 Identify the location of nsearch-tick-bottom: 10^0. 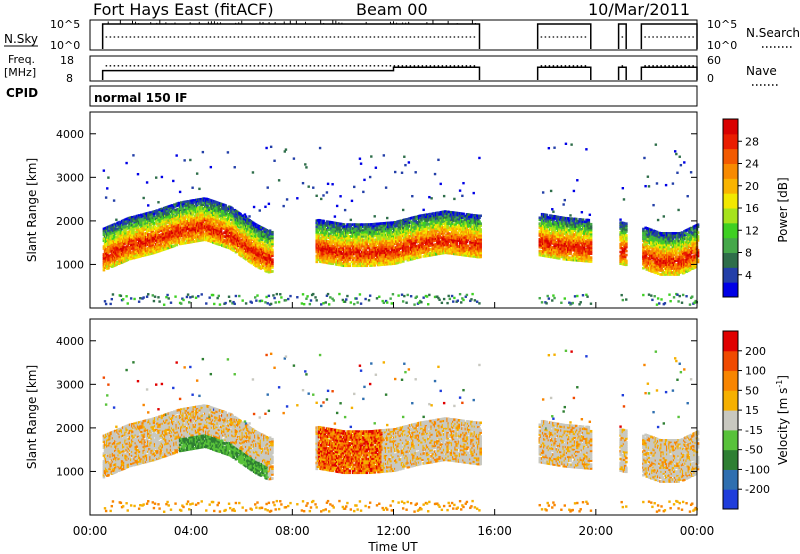
(722, 45).